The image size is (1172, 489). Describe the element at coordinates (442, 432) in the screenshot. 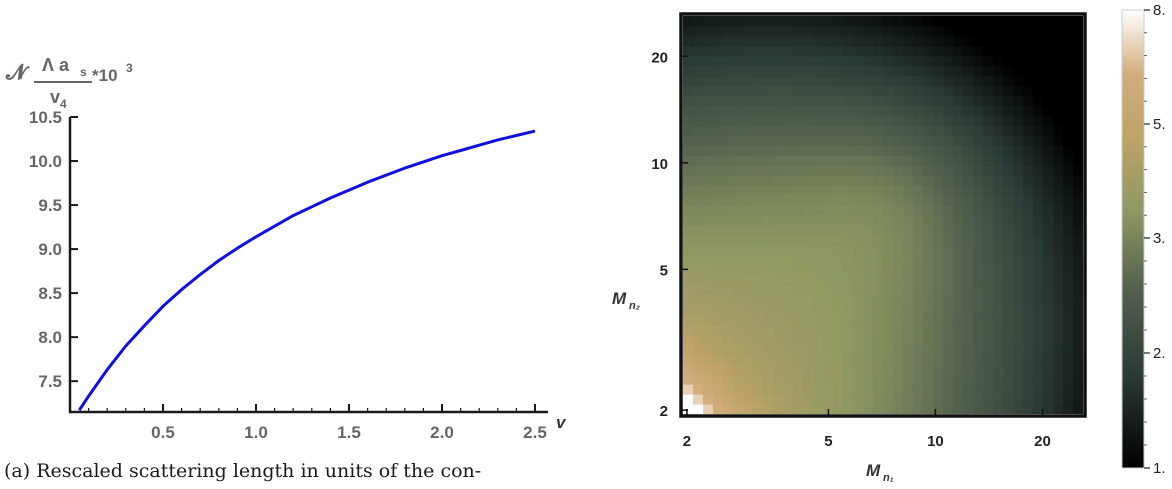

I see `x-tick-label: 2.0` at that location.